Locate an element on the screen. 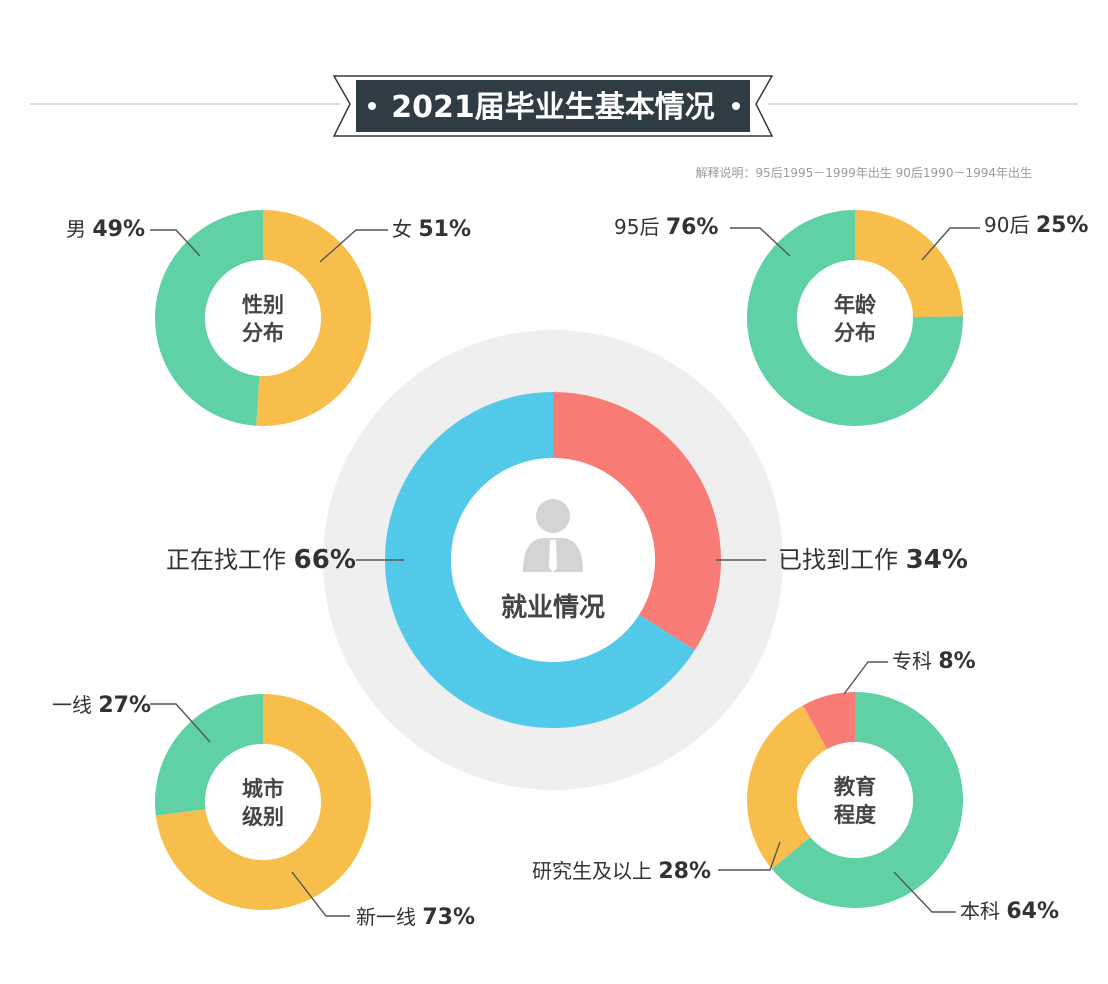 This screenshot has height=984, width=1108. city-label-value-0: 73% is located at coordinates (448, 917).